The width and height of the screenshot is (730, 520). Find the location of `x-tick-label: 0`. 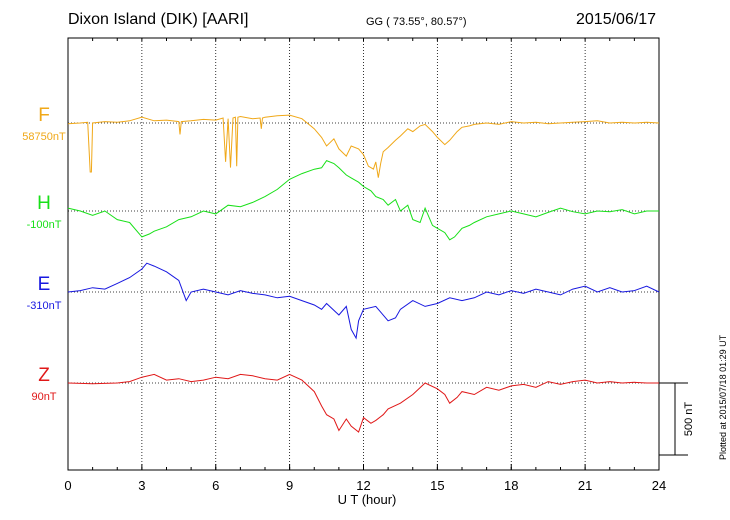

x-tick-label: 0 is located at coordinates (67, 485).